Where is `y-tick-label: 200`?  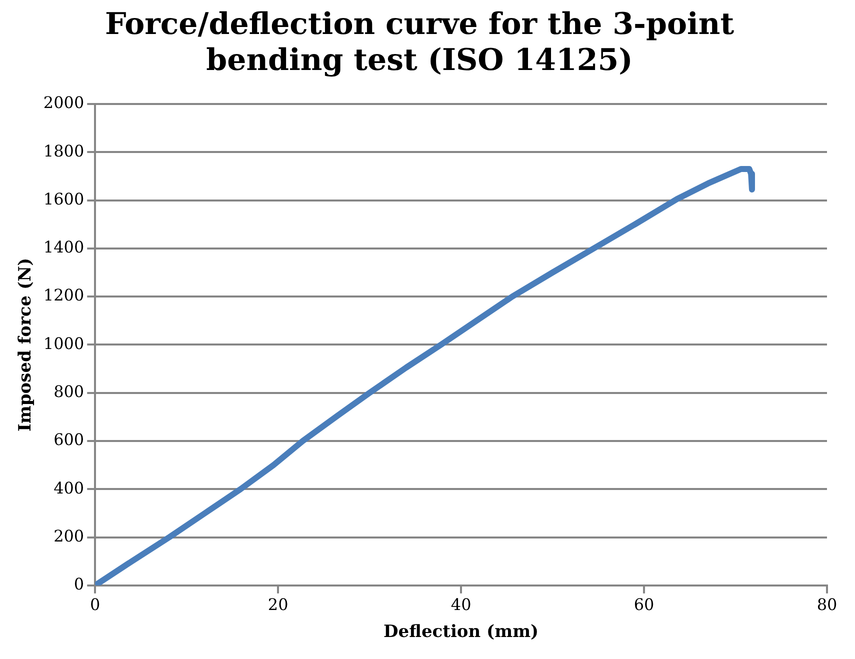
y-tick-label: 200 is located at coordinates (69, 536).